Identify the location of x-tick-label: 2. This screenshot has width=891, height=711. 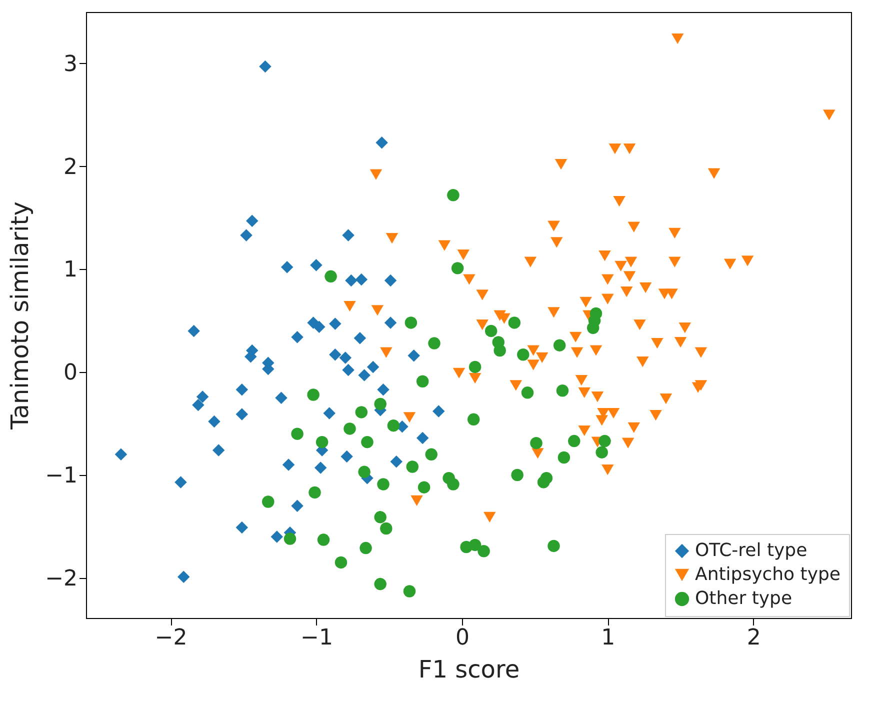
(753, 638).